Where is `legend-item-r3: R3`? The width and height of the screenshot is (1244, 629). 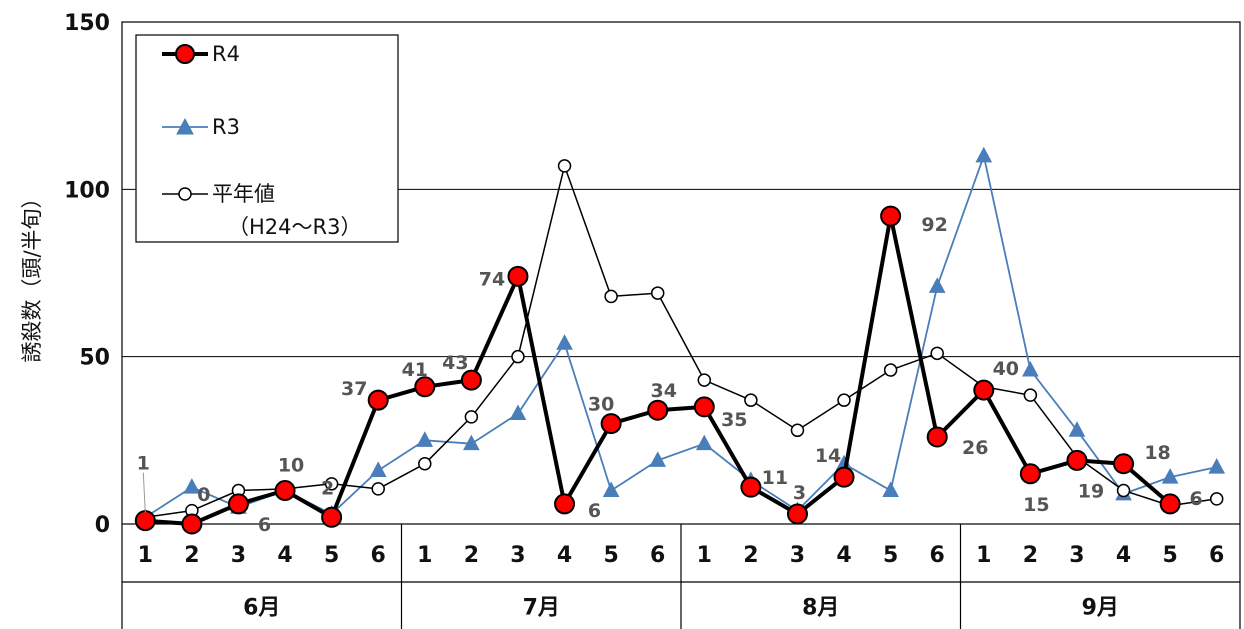 legend-item-r3: R3 is located at coordinates (201, 127).